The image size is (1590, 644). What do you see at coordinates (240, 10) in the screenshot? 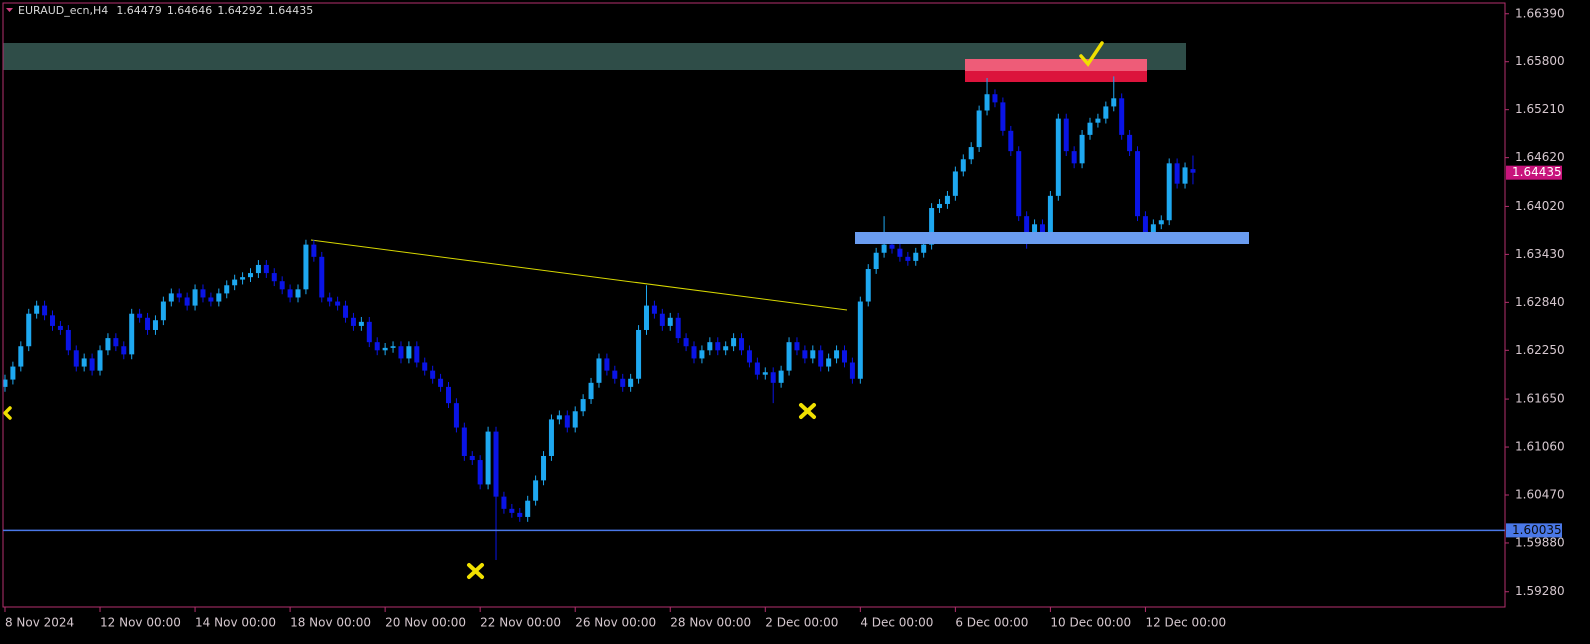
I see `header-low: 1.64292` at bounding box center [240, 10].